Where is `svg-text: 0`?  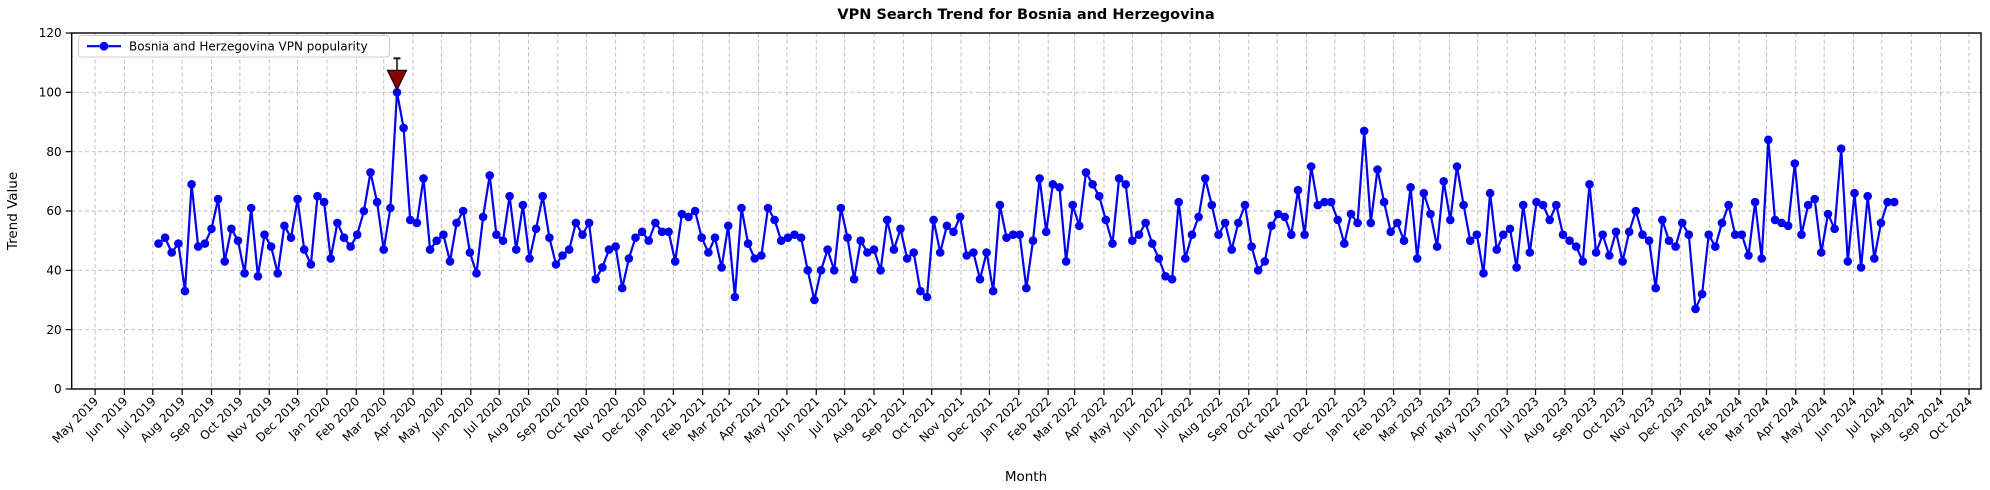
svg-text: 0 is located at coordinates (58, 389).